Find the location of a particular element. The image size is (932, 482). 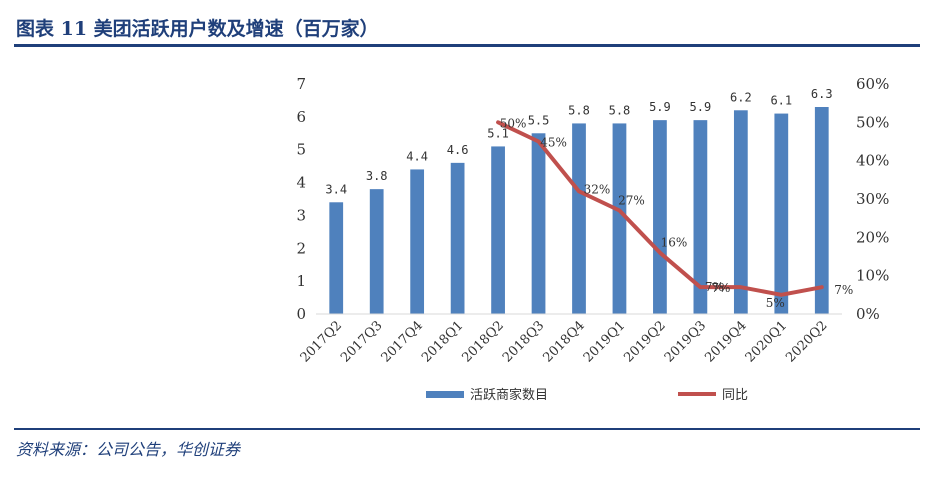

bar-data-label: 6.3 is located at coordinates (822, 94).